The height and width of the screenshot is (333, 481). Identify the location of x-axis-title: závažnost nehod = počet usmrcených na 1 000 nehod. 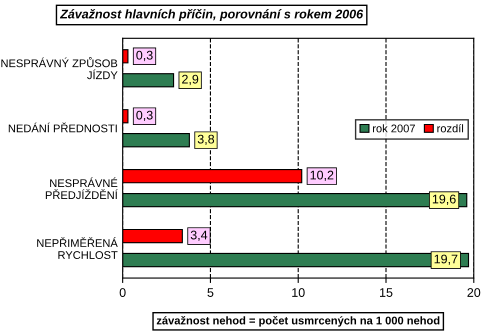
(298, 321).